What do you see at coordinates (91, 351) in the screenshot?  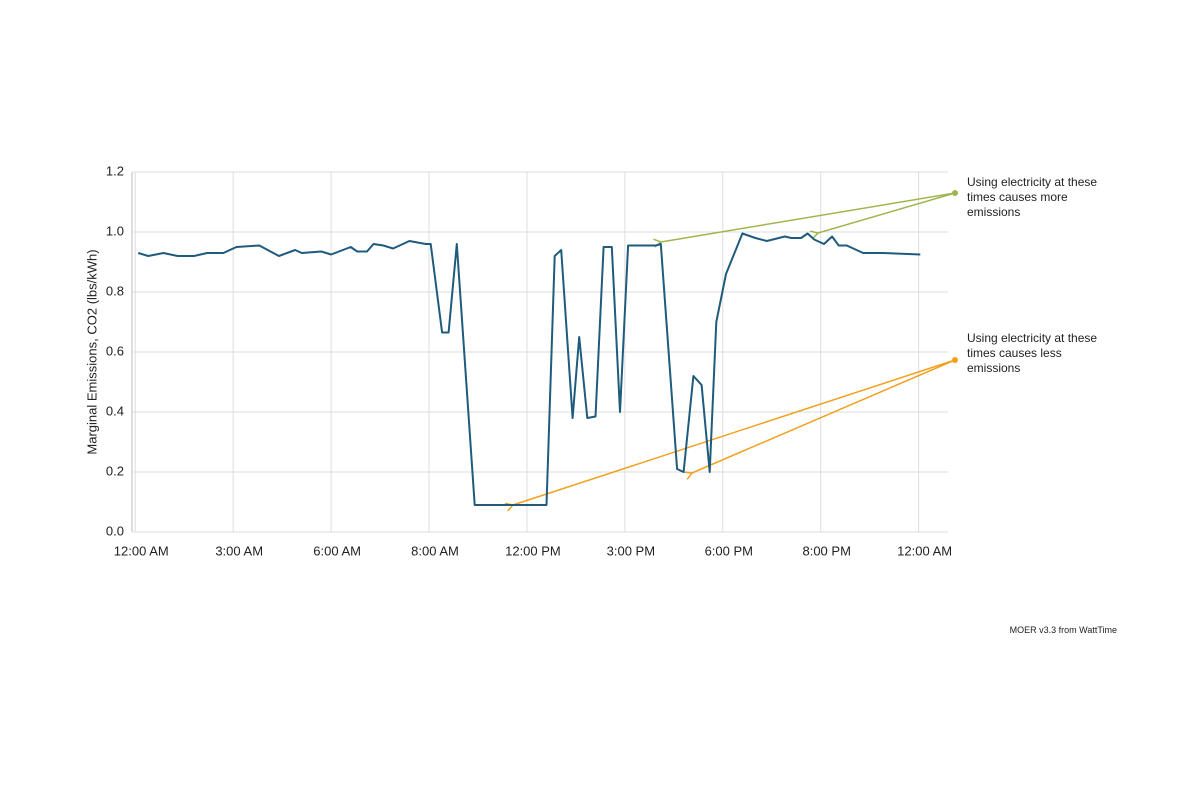 I see `y-axis-label: Marginal Emissions, CO2 (lbs/kWh)` at bounding box center [91, 351].